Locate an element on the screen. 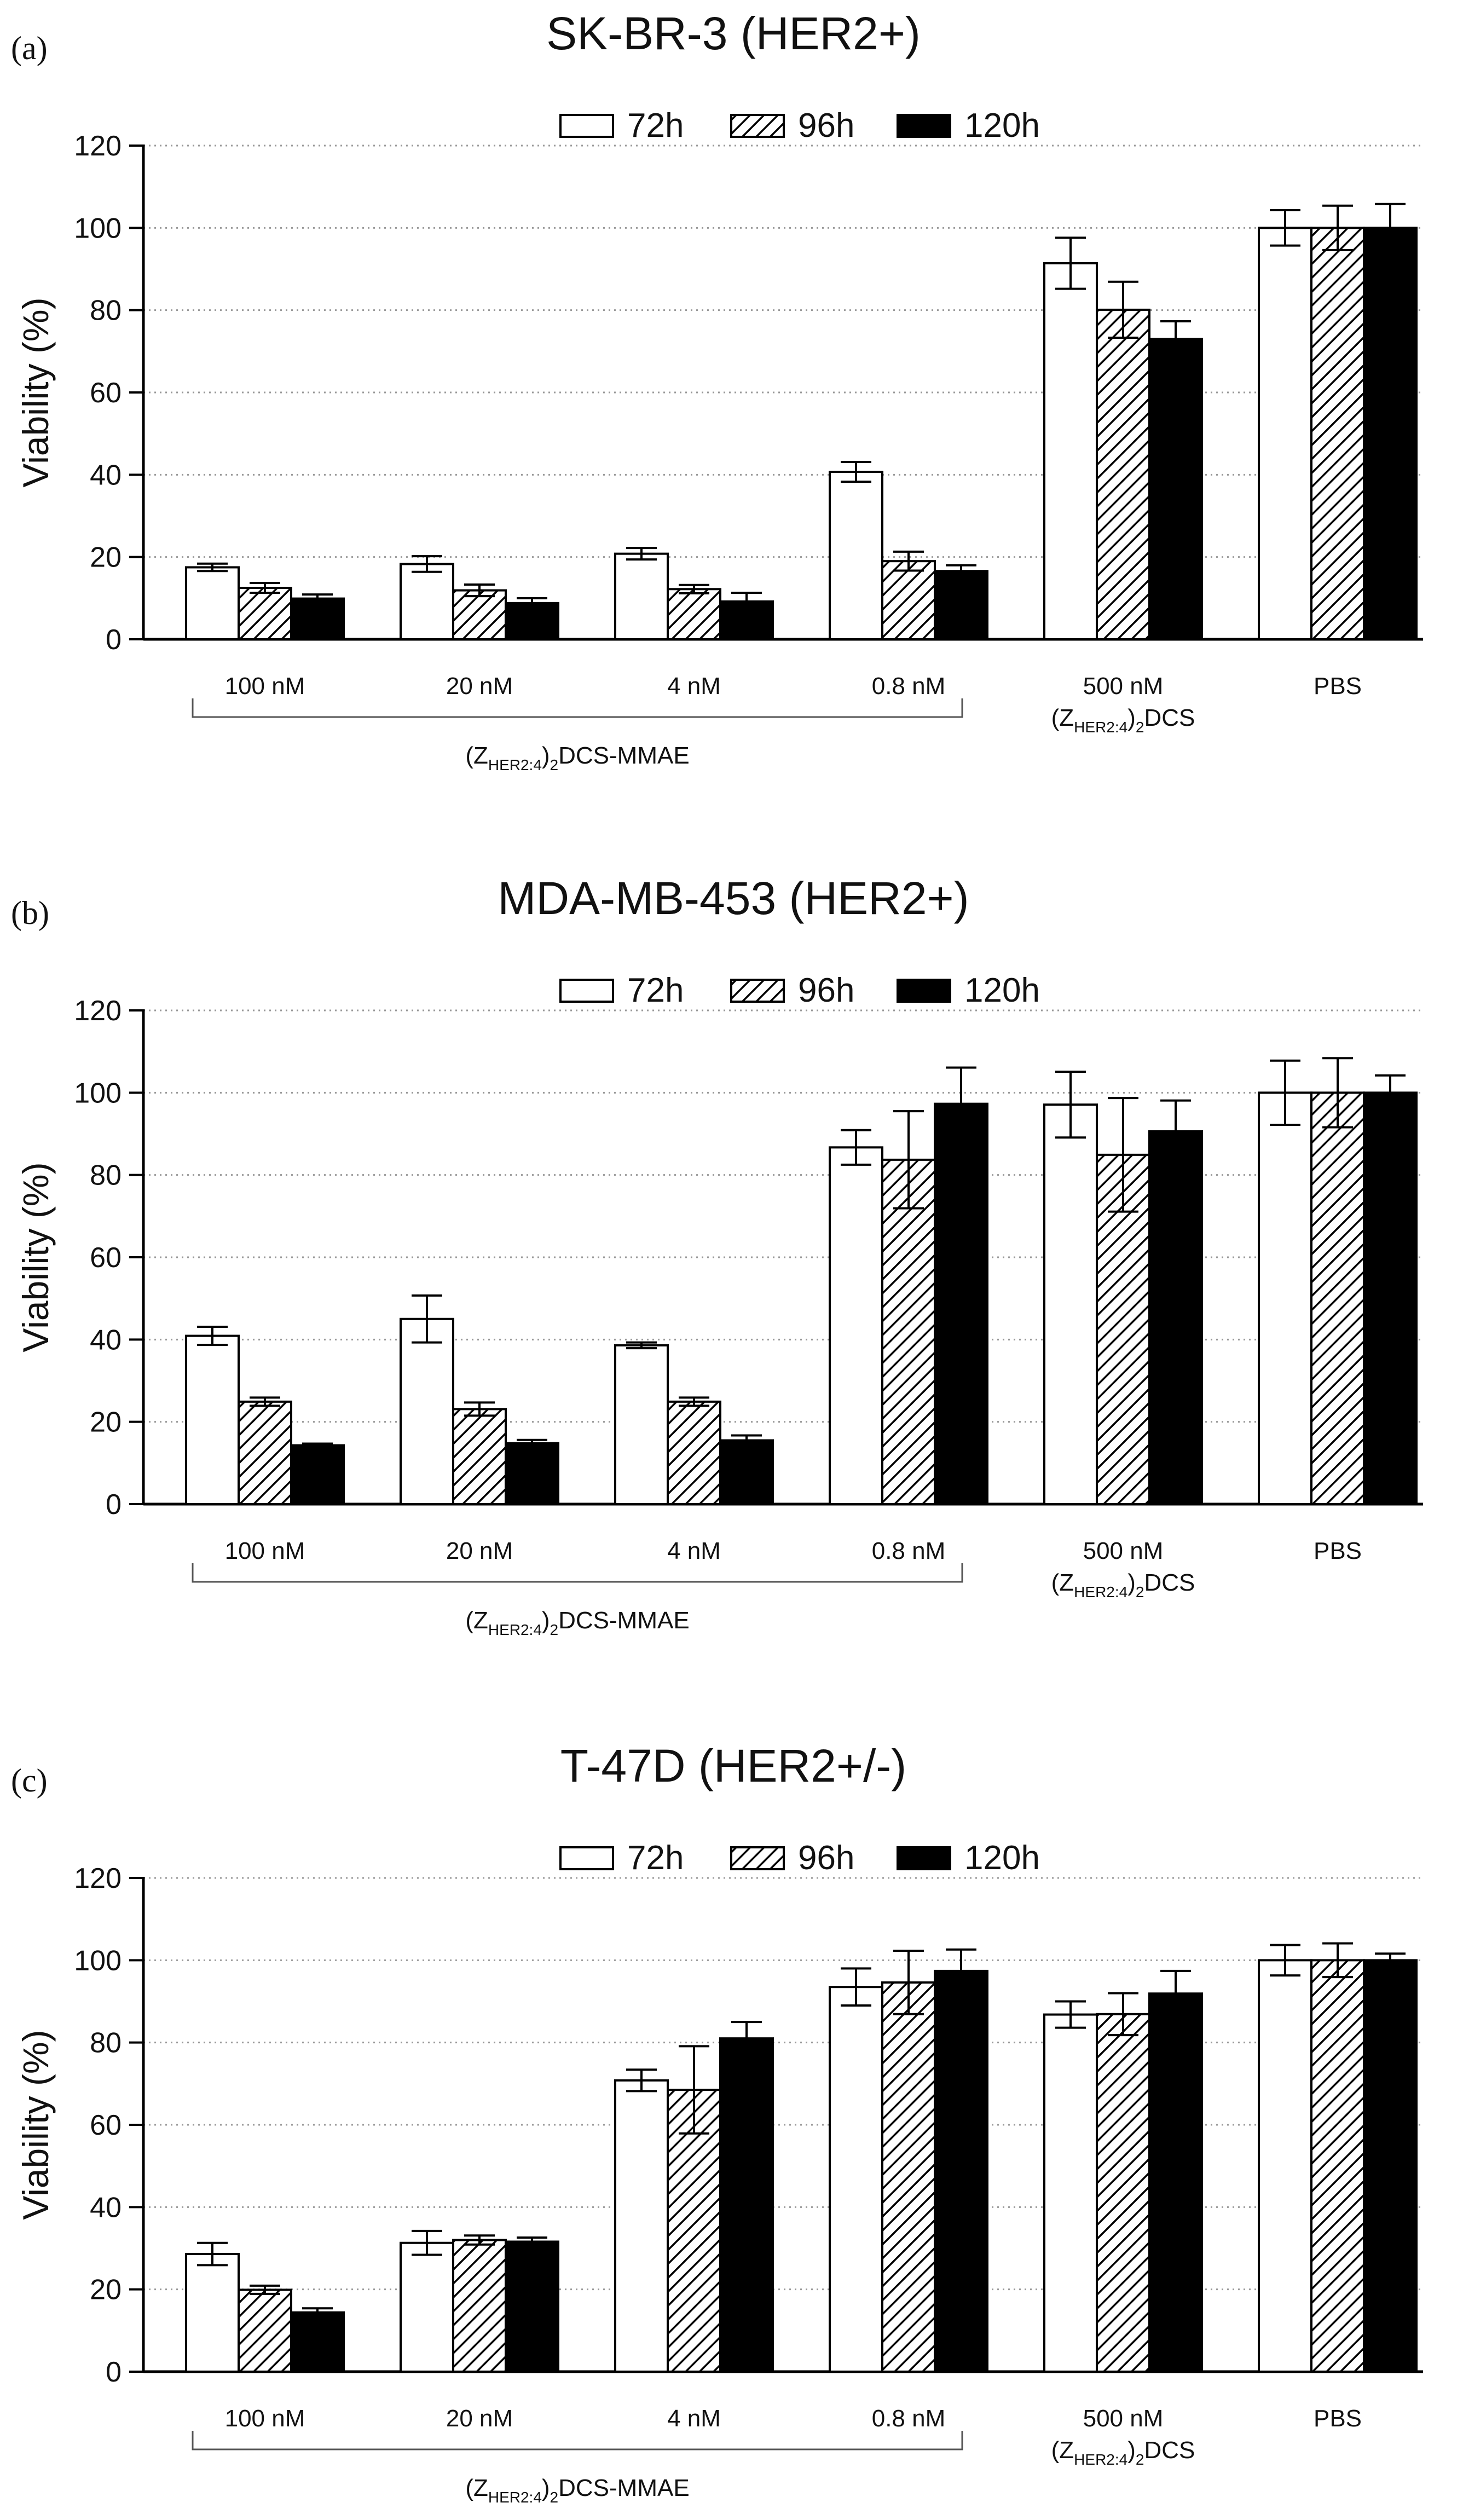 The height and width of the screenshot is (2520, 1463). legend: 72h 96h 120h is located at coordinates (799, 1858).